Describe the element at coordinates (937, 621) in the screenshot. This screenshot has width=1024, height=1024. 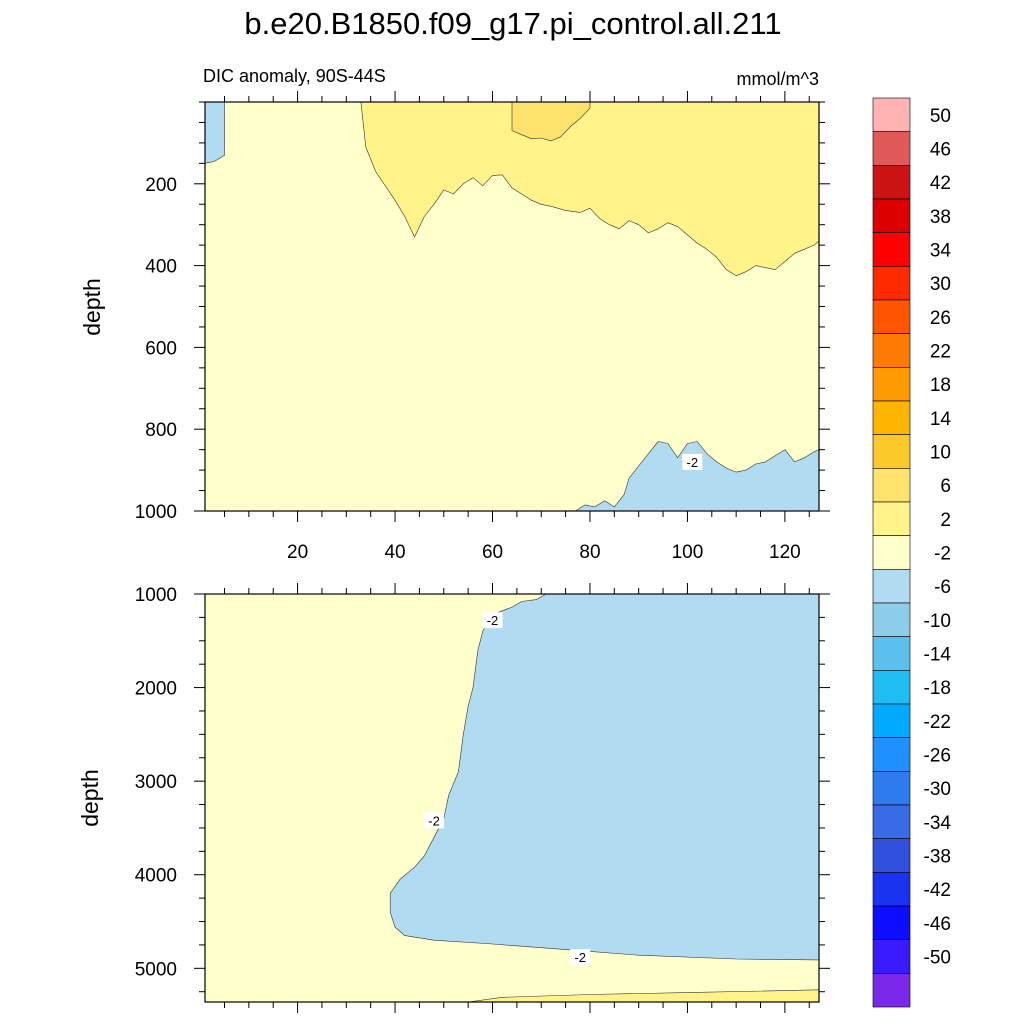
I see `colorbar-label: -10` at that location.